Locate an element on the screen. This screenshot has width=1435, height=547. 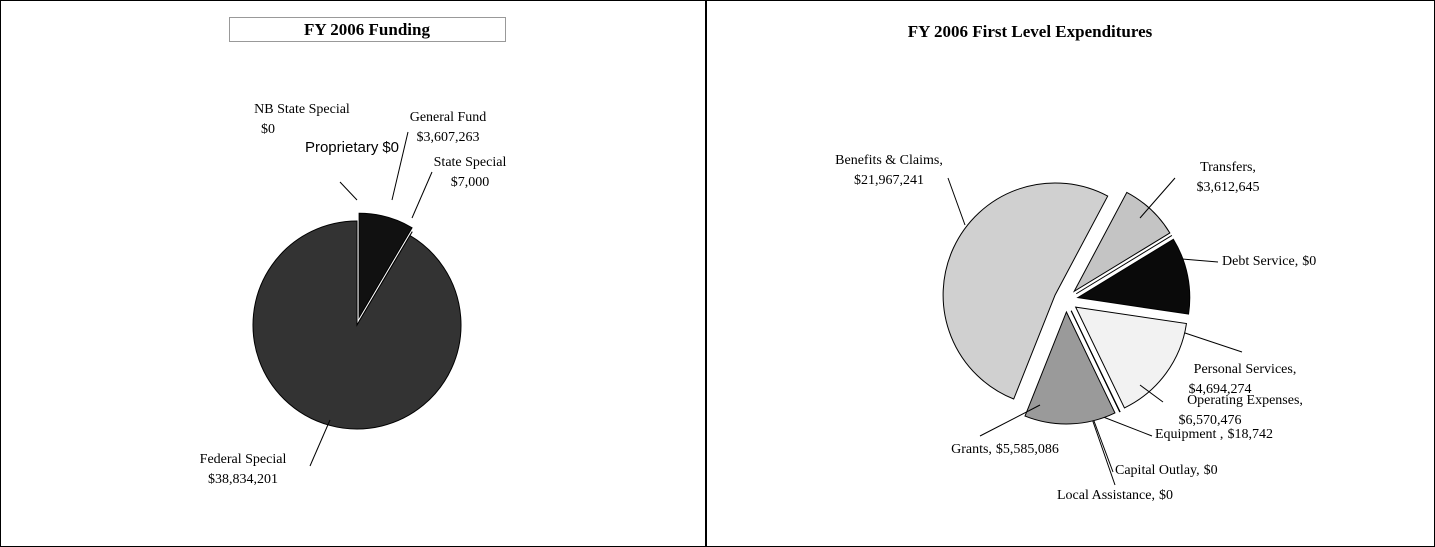
slice-category: Grants, is located at coordinates (971, 449).